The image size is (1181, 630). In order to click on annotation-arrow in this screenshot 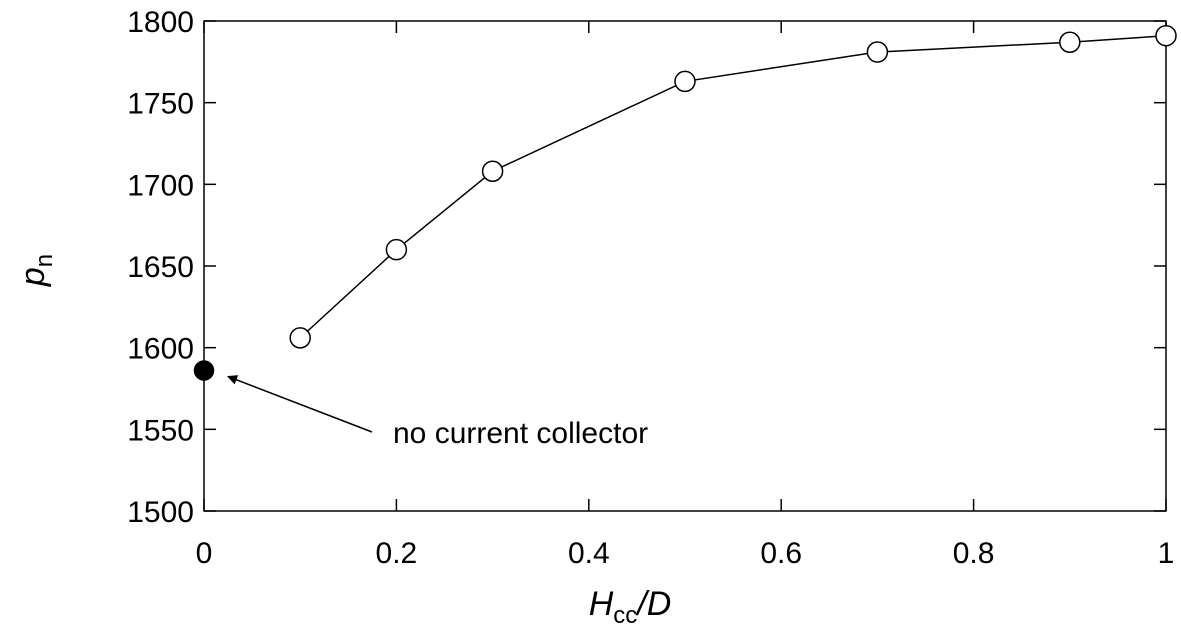, I will do `click(300, 404)`.